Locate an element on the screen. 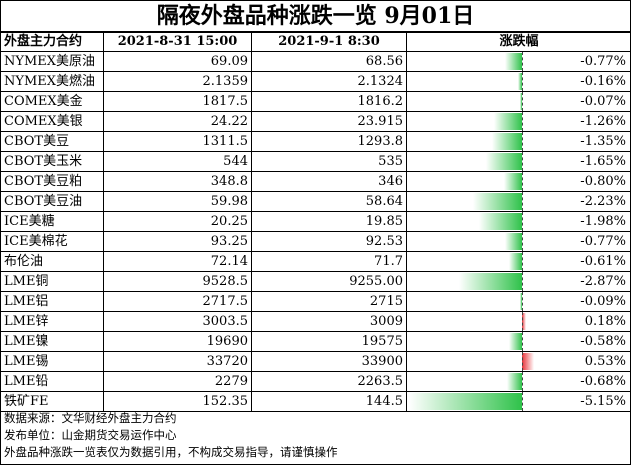  cell-curr-price: 9255.00 is located at coordinates (329, 281).